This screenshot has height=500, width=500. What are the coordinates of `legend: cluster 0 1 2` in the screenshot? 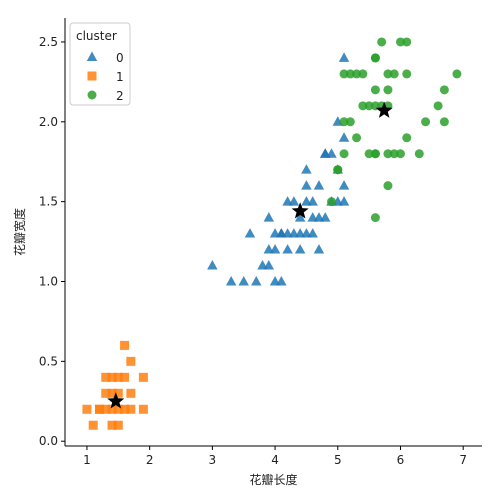 It's located at (100, 64).